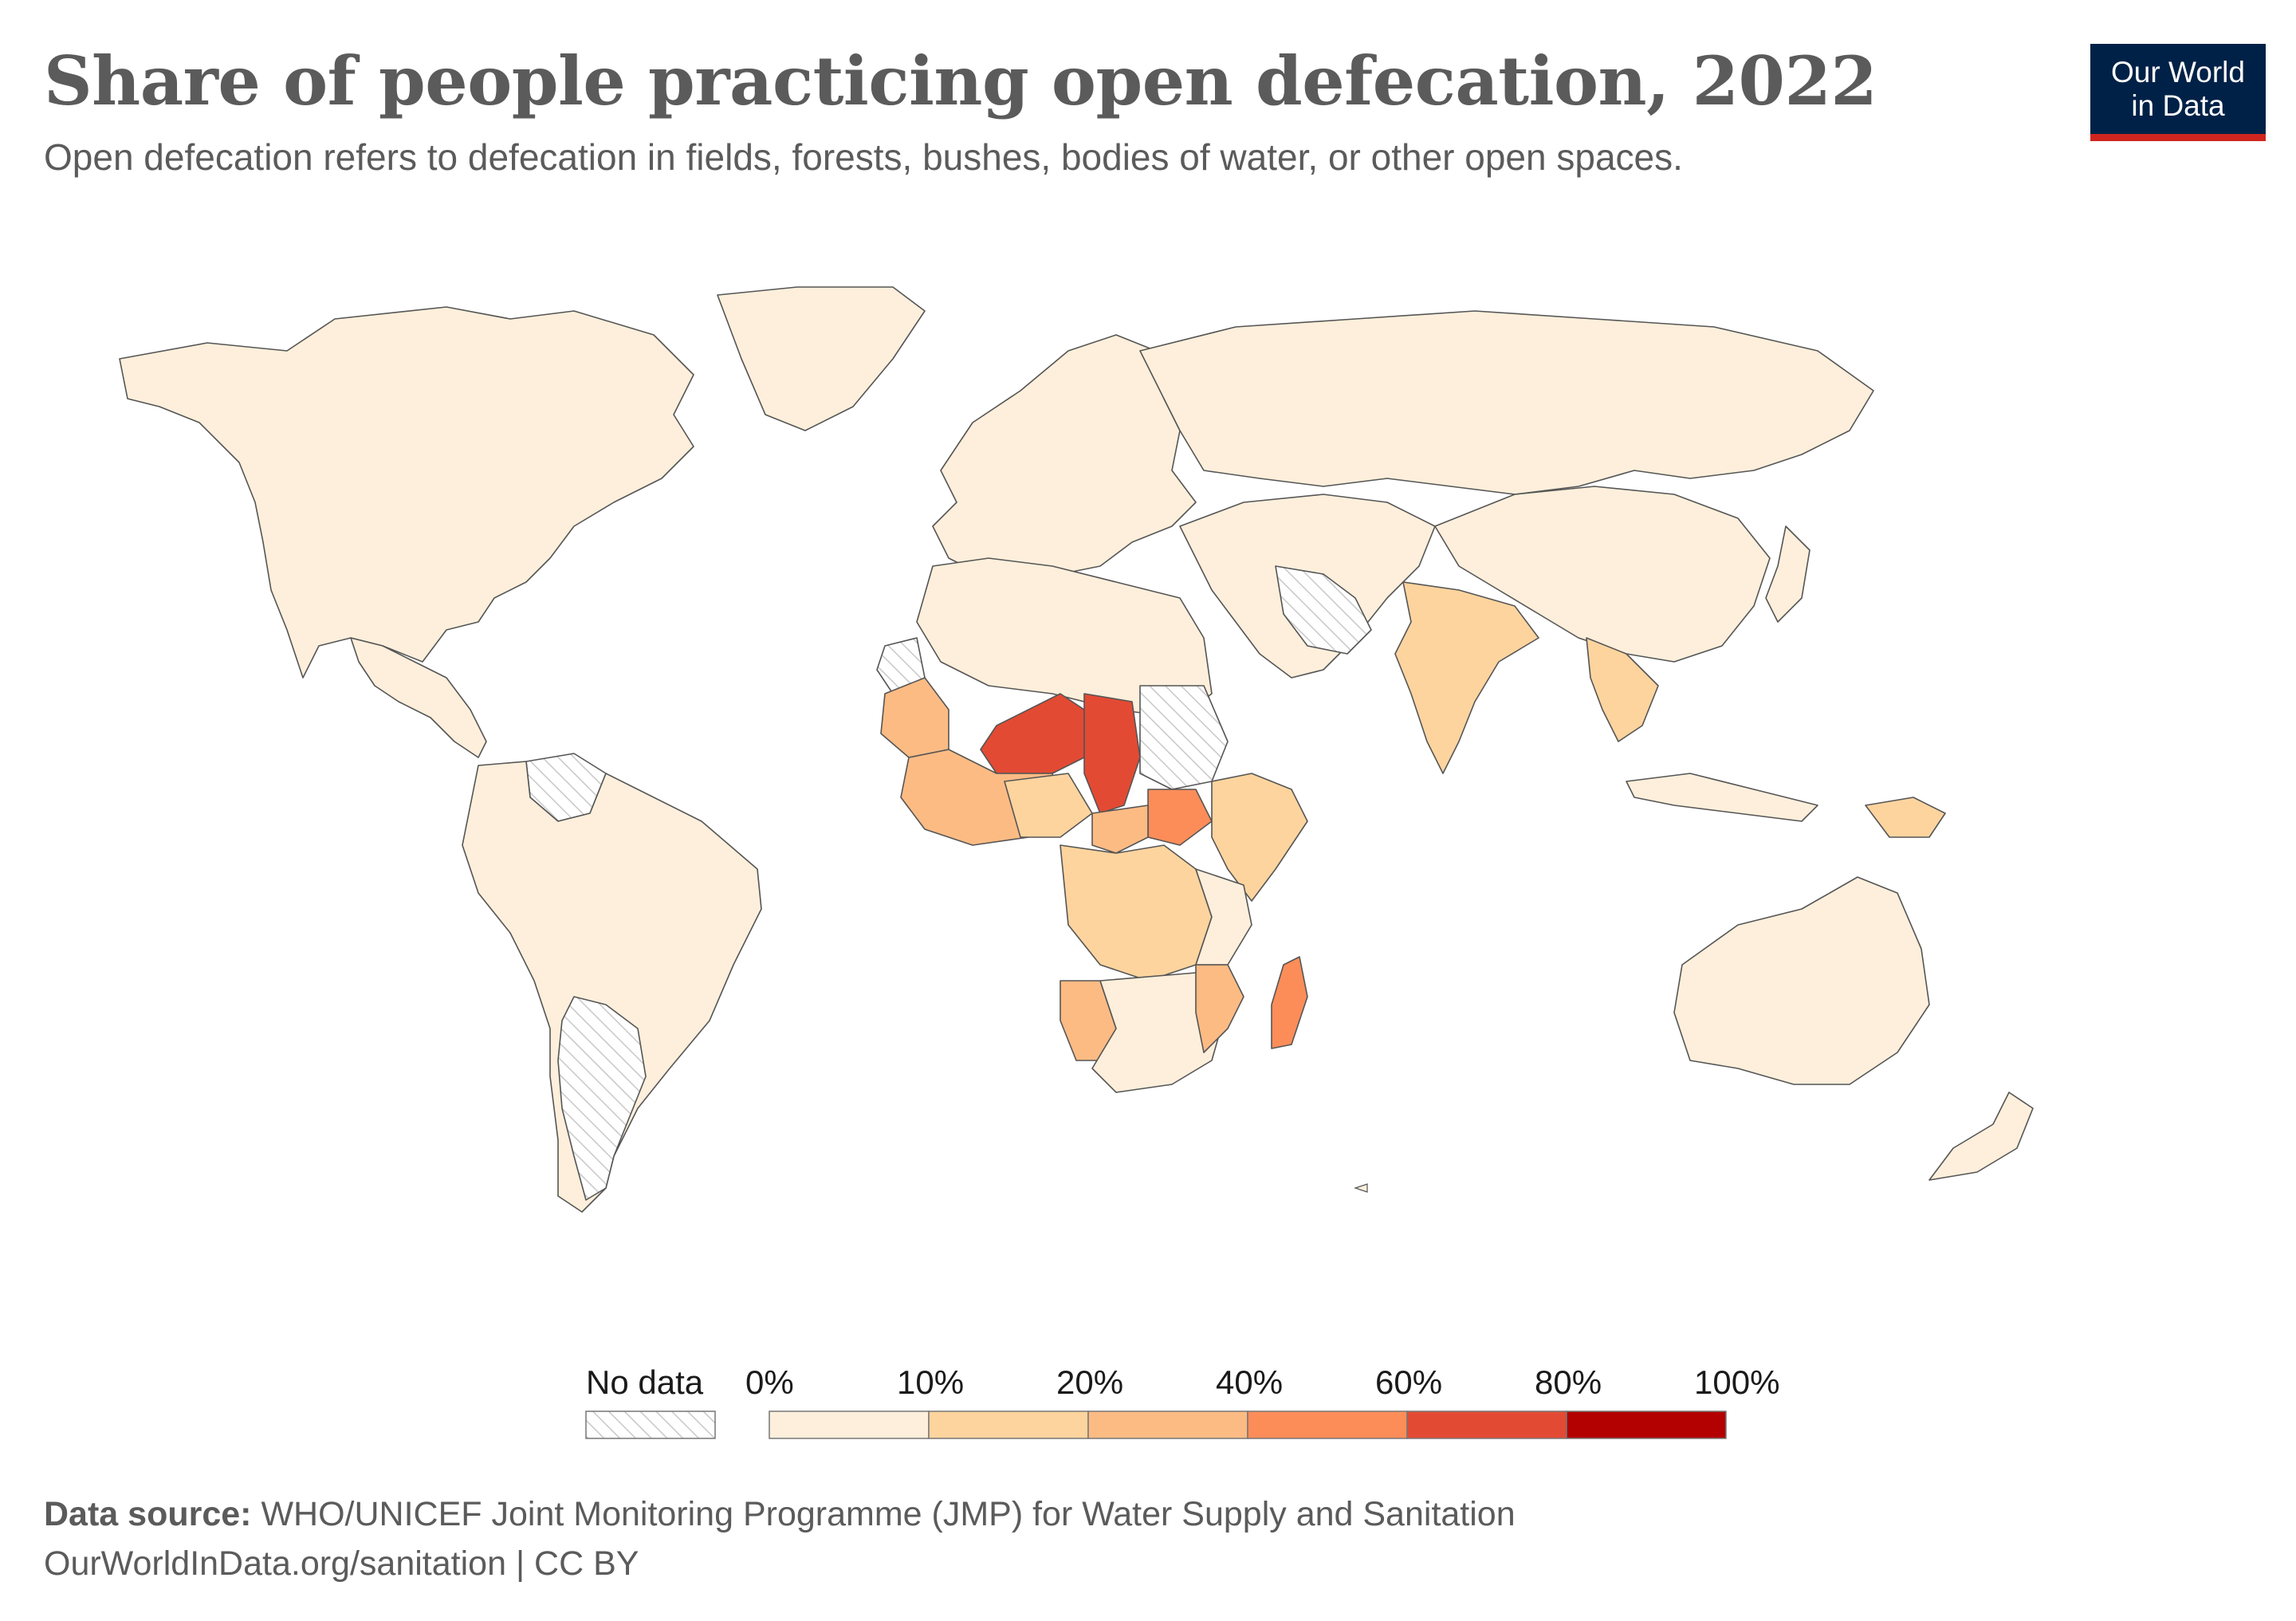 The height and width of the screenshot is (1621, 2296). What do you see at coordinates (931, 1382) in the screenshot?
I see `legend-tick-1: 10%` at bounding box center [931, 1382].